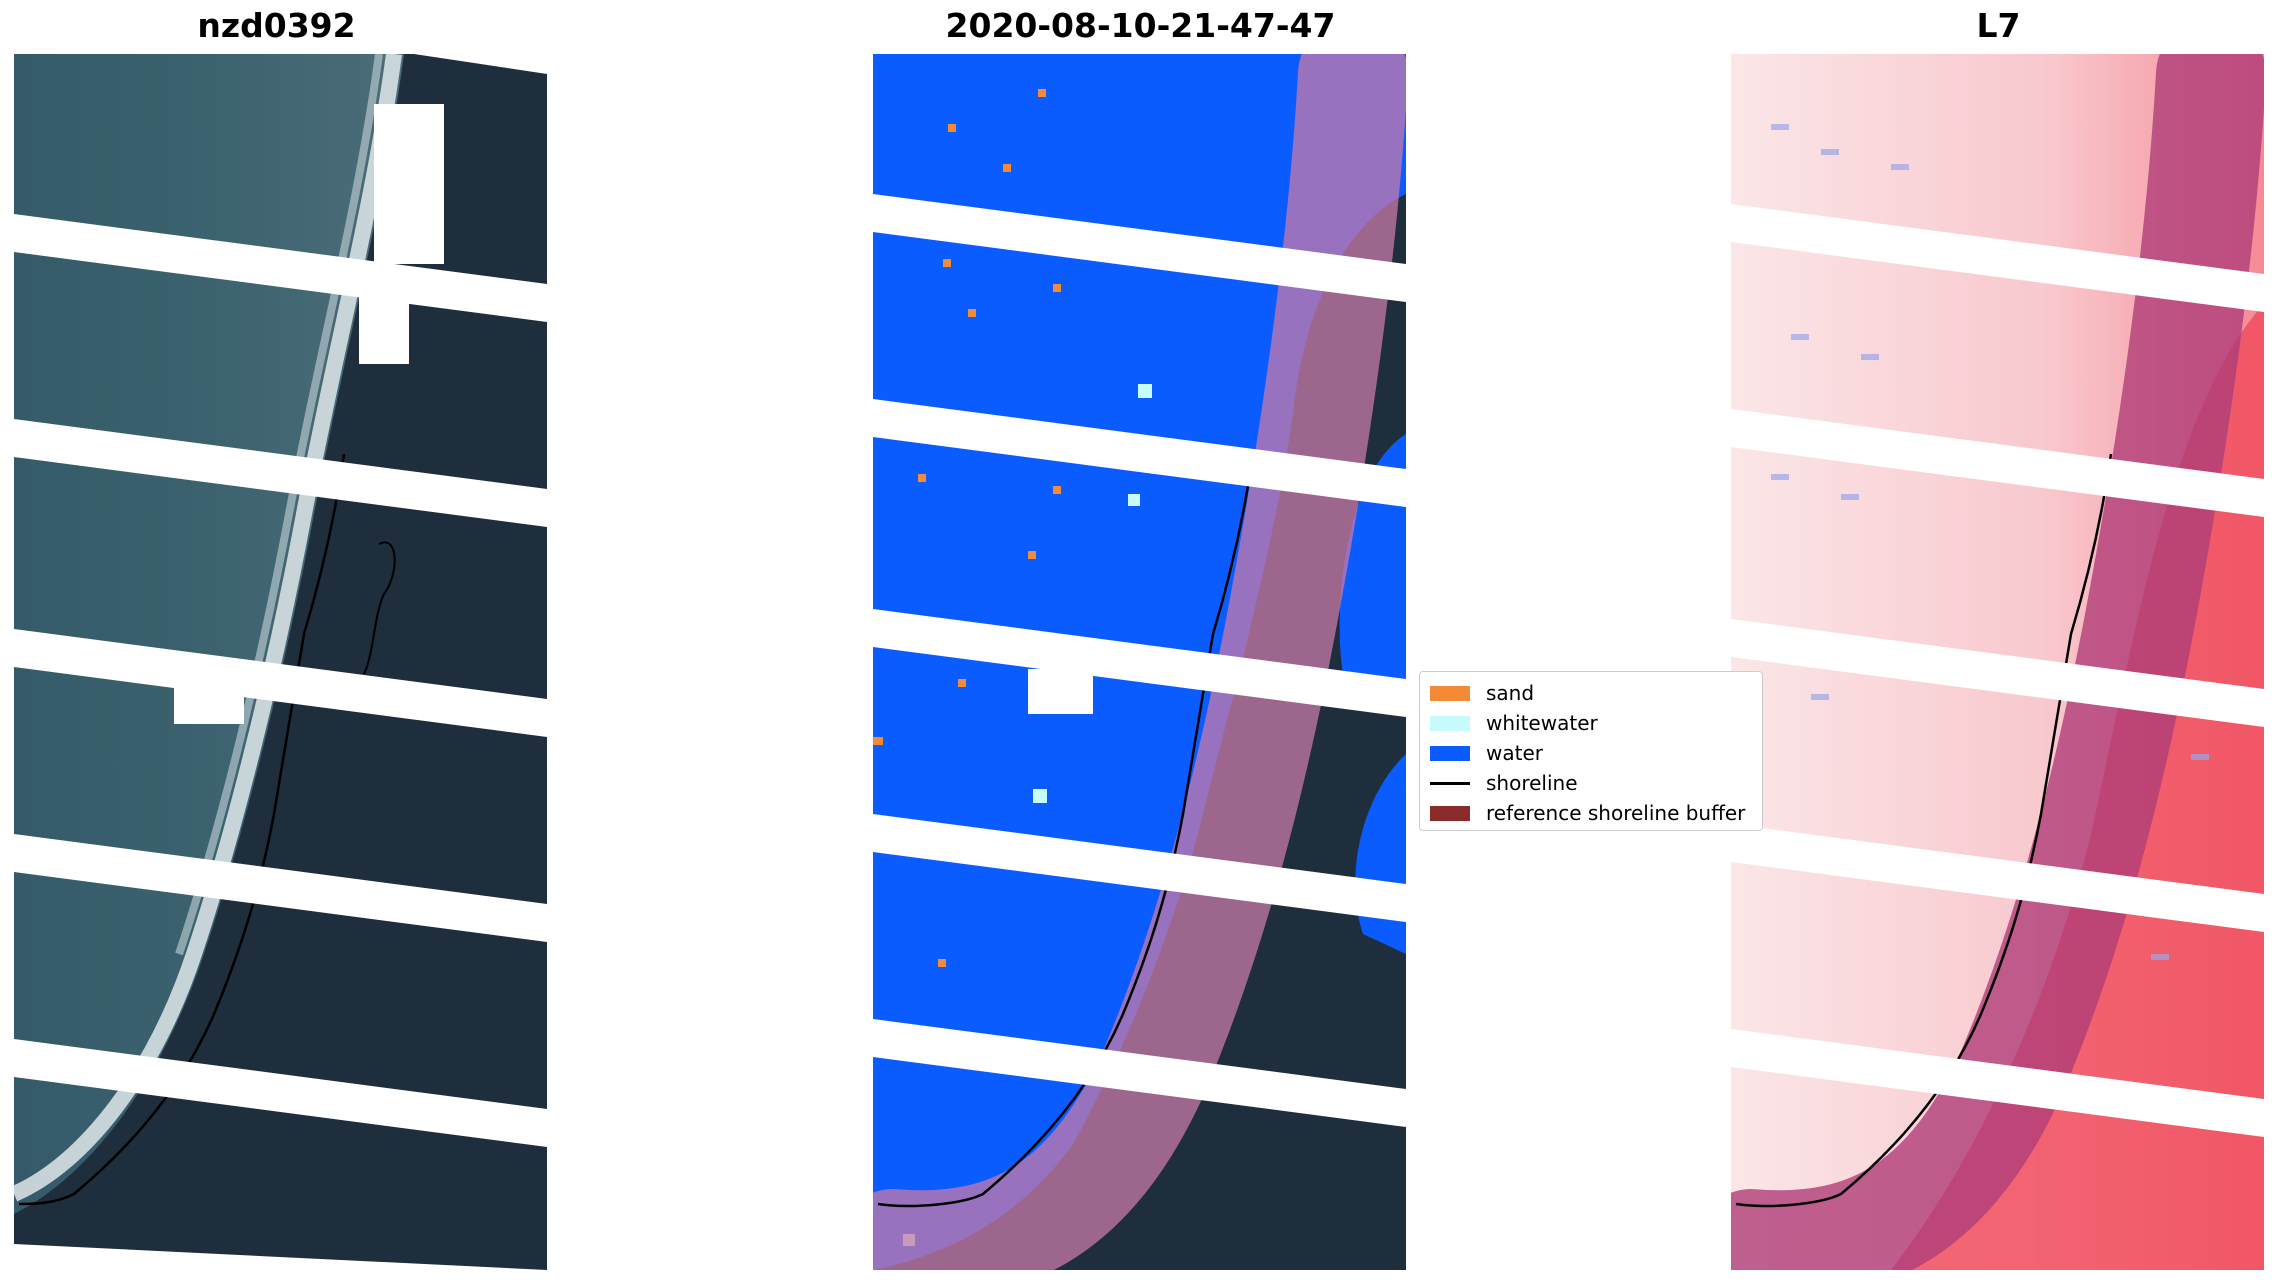 This screenshot has width=2278, height=1283. Describe the element at coordinates (1140, 25) in the screenshot. I see `panel-title-classified: 2020-08-10-21-47-47` at that location.